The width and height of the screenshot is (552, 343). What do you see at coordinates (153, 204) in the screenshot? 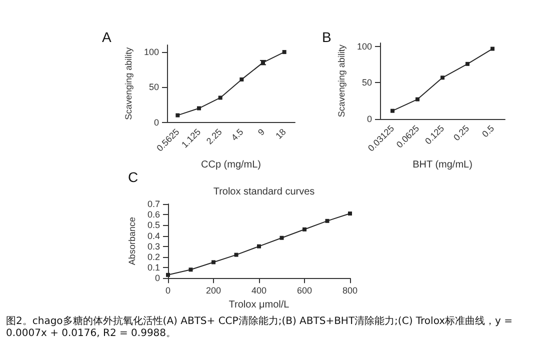
I see `y-tick-label: 0.7` at bounding box center [153, 204].